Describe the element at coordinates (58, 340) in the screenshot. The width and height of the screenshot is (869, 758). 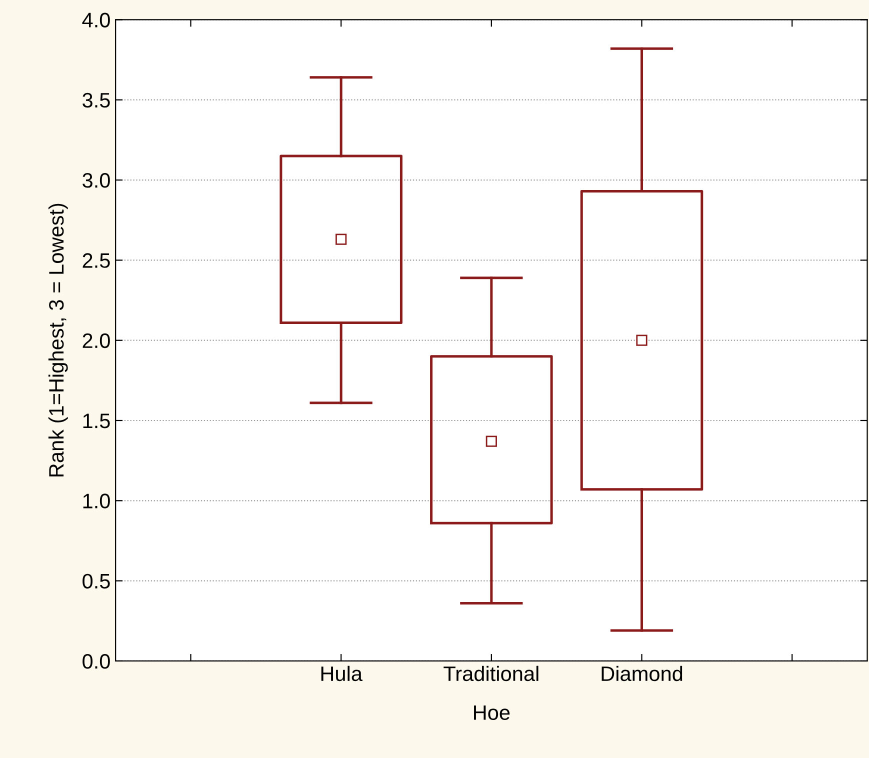
I see `y-axis-title: Rank (1=Highest, 3 = Lowest)` at that location.